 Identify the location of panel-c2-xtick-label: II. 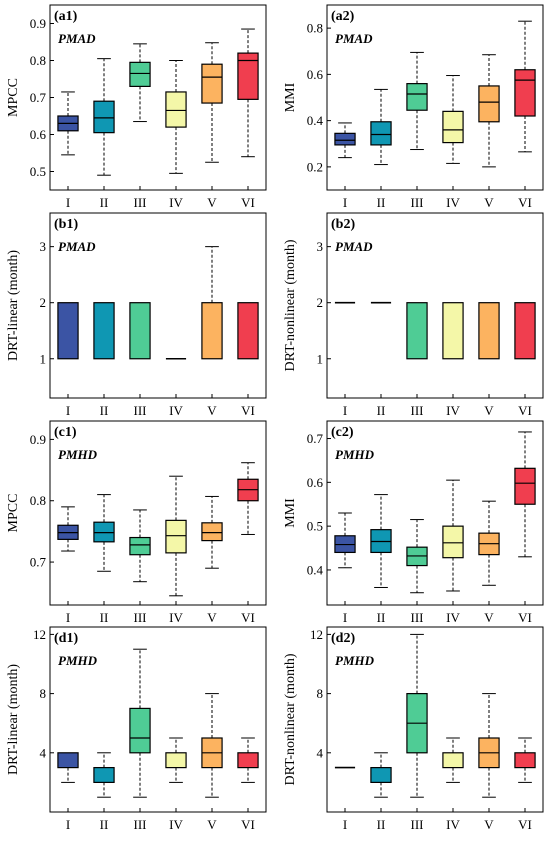
(381, 617).